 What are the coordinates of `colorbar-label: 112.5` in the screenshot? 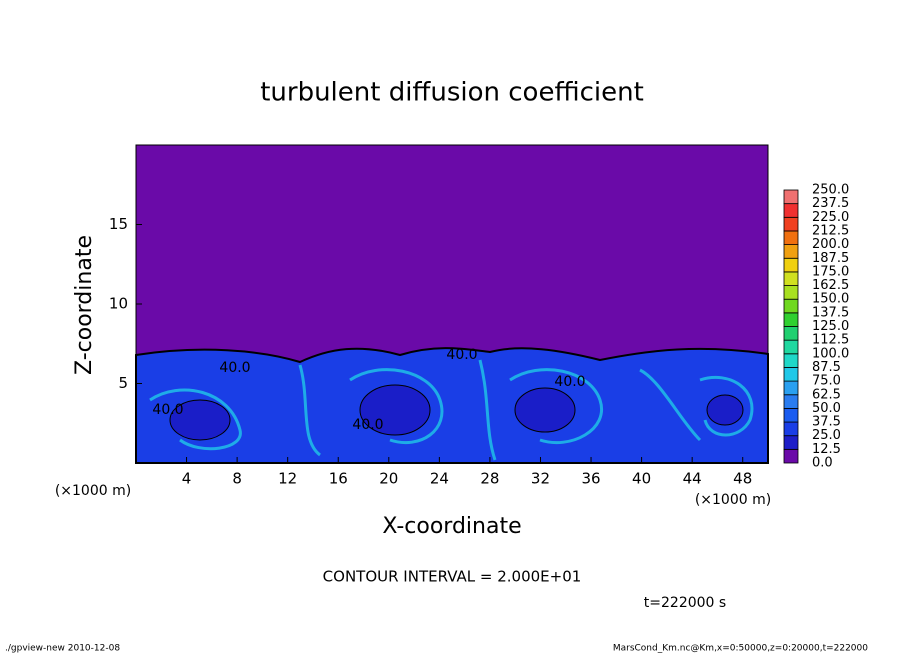 It's located at (830, 340).